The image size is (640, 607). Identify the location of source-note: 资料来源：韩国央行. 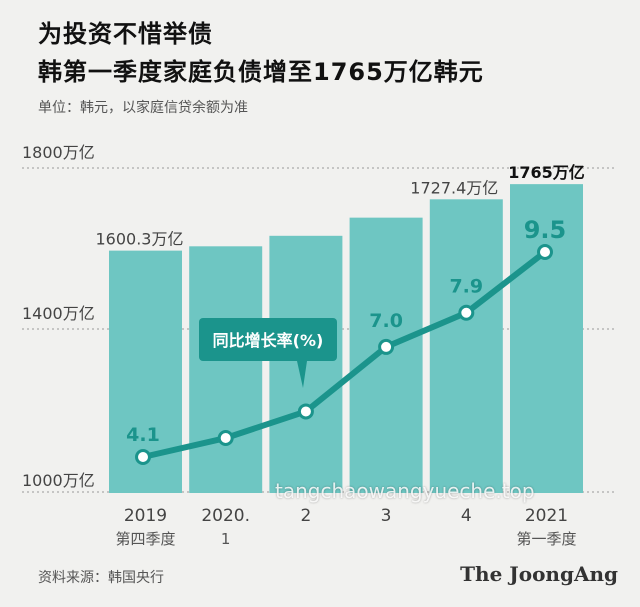
(101, 578).